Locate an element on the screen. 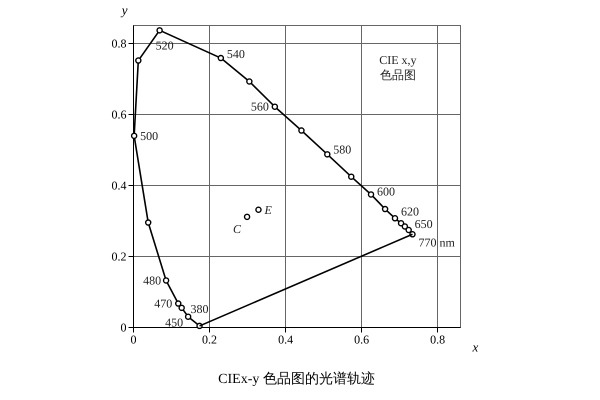 The image size is (600, 400). annotation: 650 is located at coordinates (423, 224).